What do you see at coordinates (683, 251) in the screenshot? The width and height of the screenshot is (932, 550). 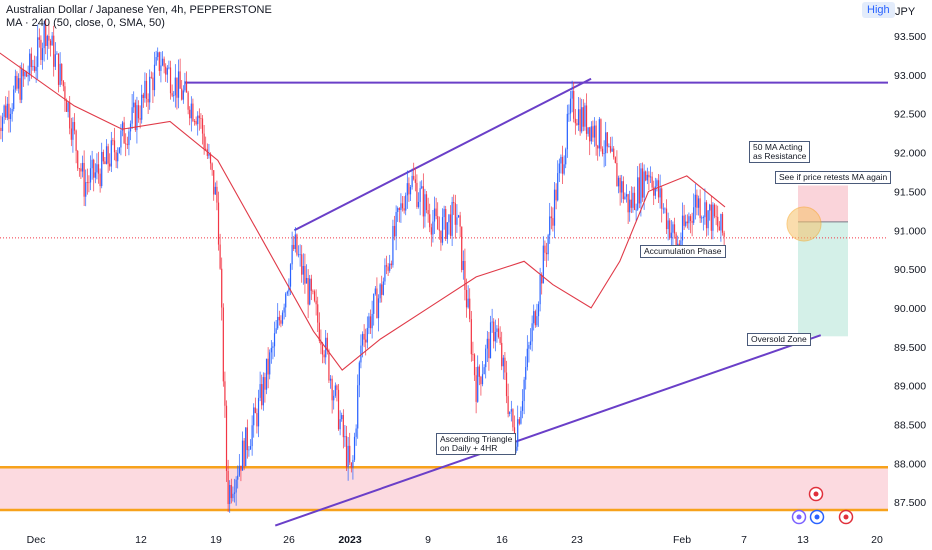 I see `annotation-accumulation: Accumulation Phase` at bounding box center [683, 251].